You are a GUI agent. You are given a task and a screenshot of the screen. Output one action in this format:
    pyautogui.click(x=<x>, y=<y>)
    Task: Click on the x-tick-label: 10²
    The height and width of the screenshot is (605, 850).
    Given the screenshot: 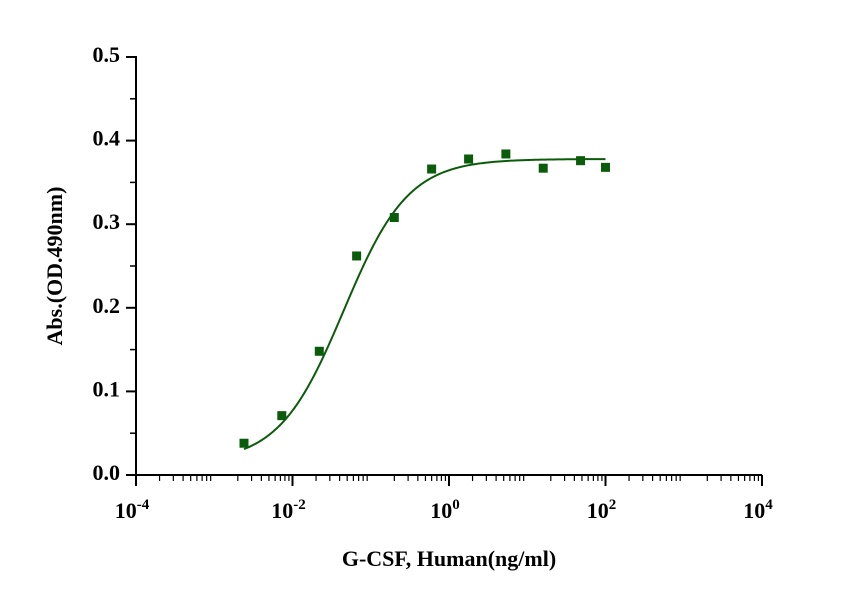 What is the action you would take?
    pyautogui.click(x=602, y=510)
    